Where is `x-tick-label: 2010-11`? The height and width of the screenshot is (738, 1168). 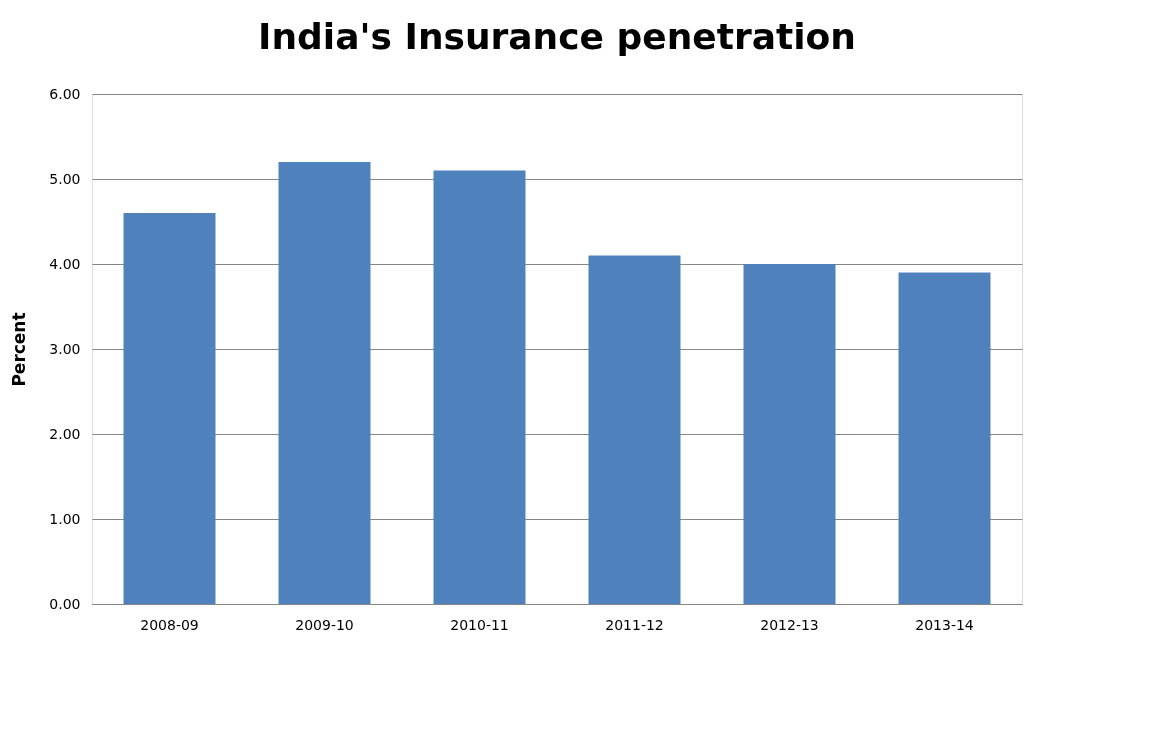
x-tick-label: 2010-11 is located at coordinates (479, 624).